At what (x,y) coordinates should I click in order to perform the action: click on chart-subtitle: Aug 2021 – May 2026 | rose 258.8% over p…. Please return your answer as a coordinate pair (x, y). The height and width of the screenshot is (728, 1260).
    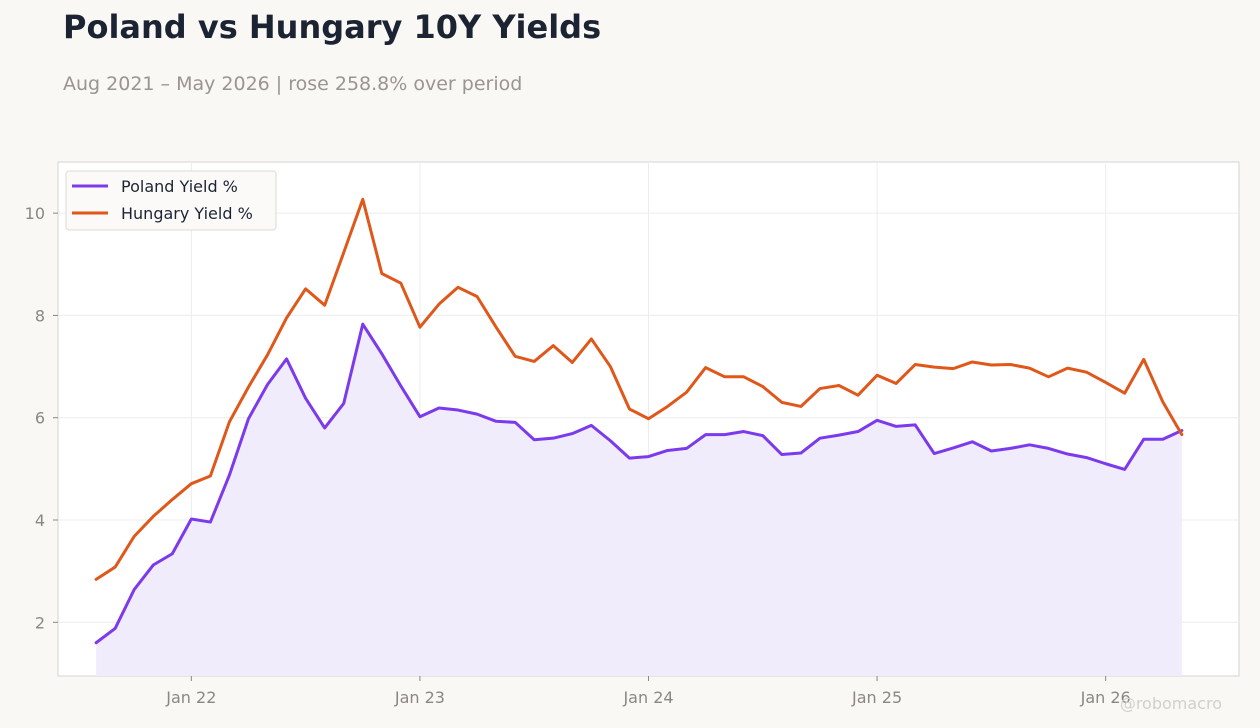
    Looking at the image, I should click on (293, 84).